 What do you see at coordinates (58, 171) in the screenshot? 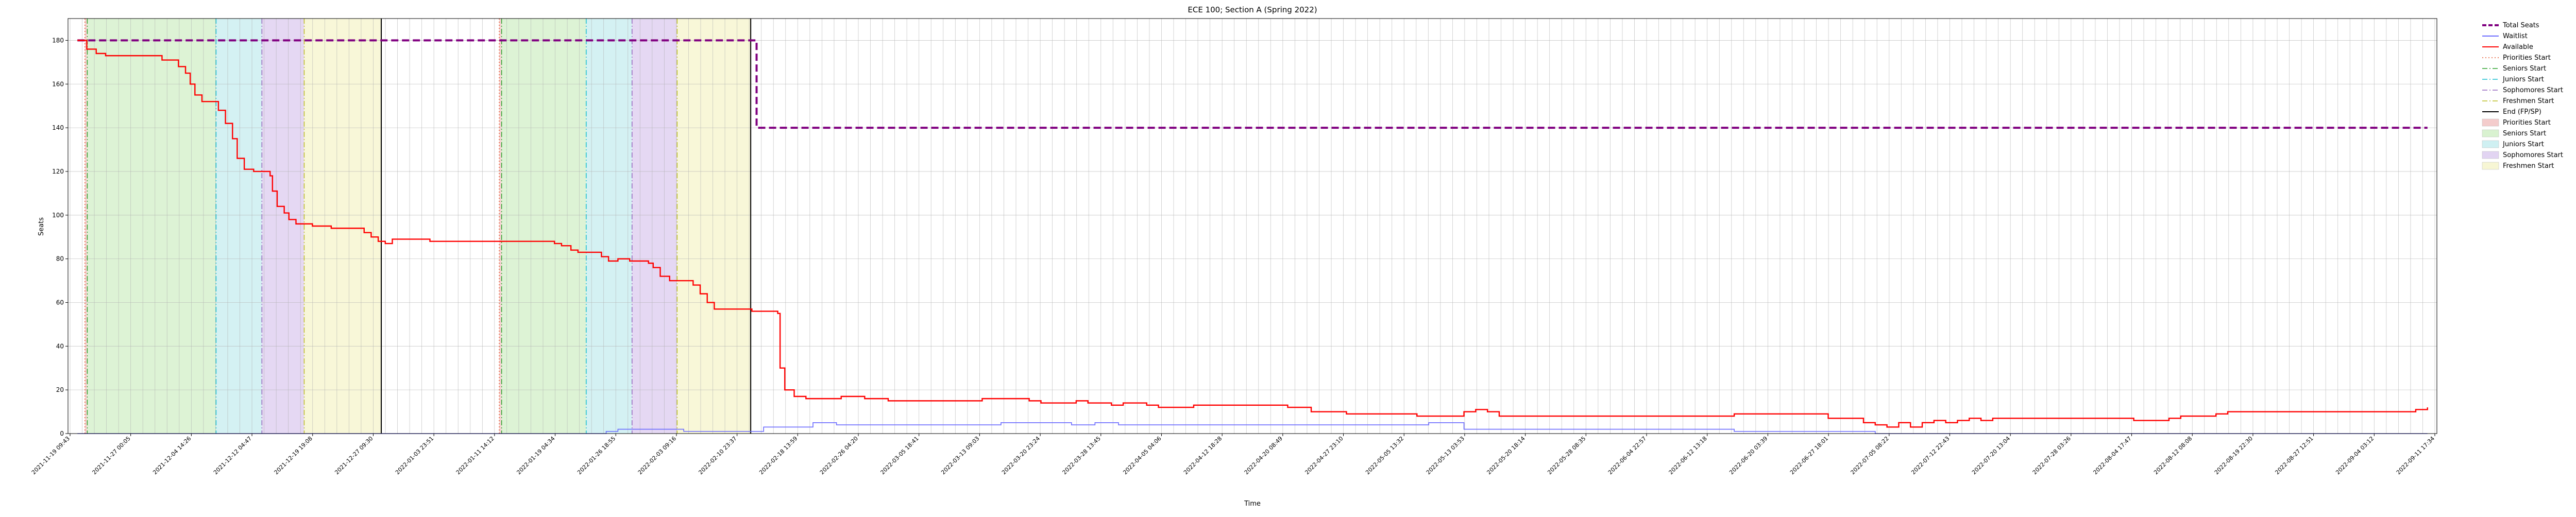
I see `y-tick-label: 120` at bounding box center [58, 171].